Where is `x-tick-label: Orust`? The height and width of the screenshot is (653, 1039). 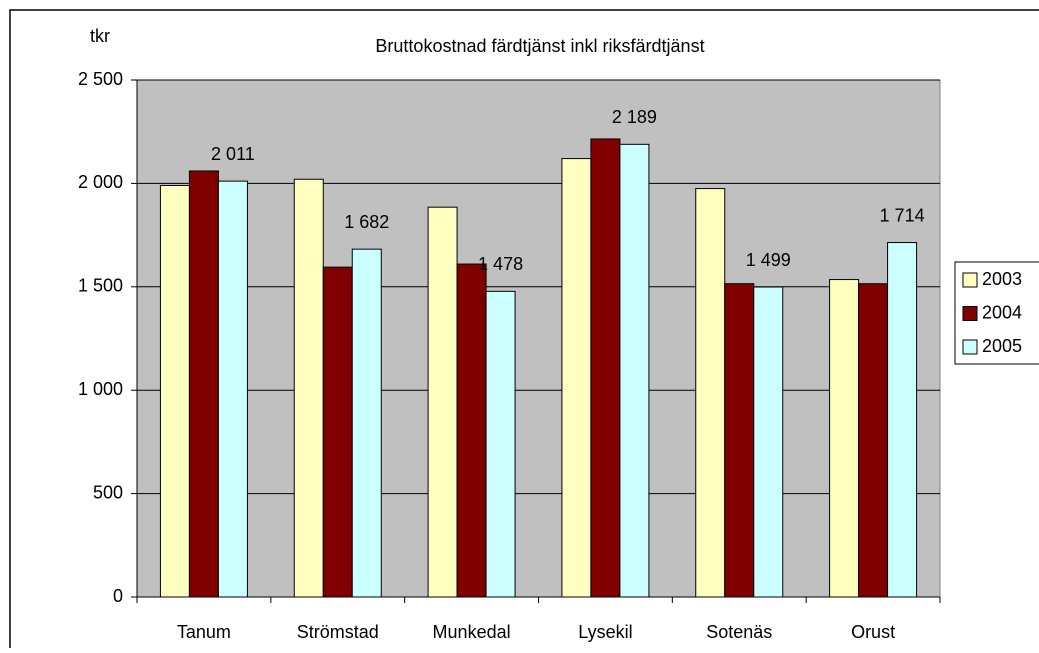 x-tick-label: Orust is located at coordinates (873, 632).